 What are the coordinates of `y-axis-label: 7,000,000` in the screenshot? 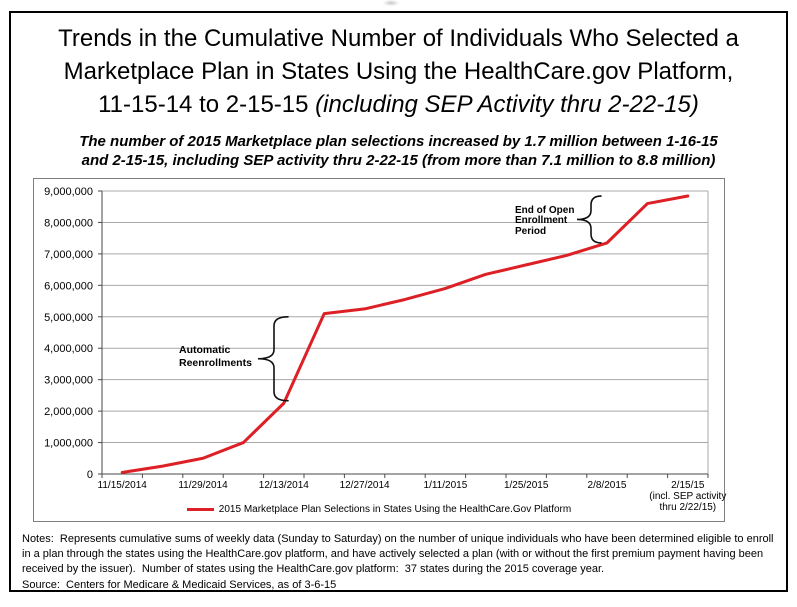 It's located at (68, 255).